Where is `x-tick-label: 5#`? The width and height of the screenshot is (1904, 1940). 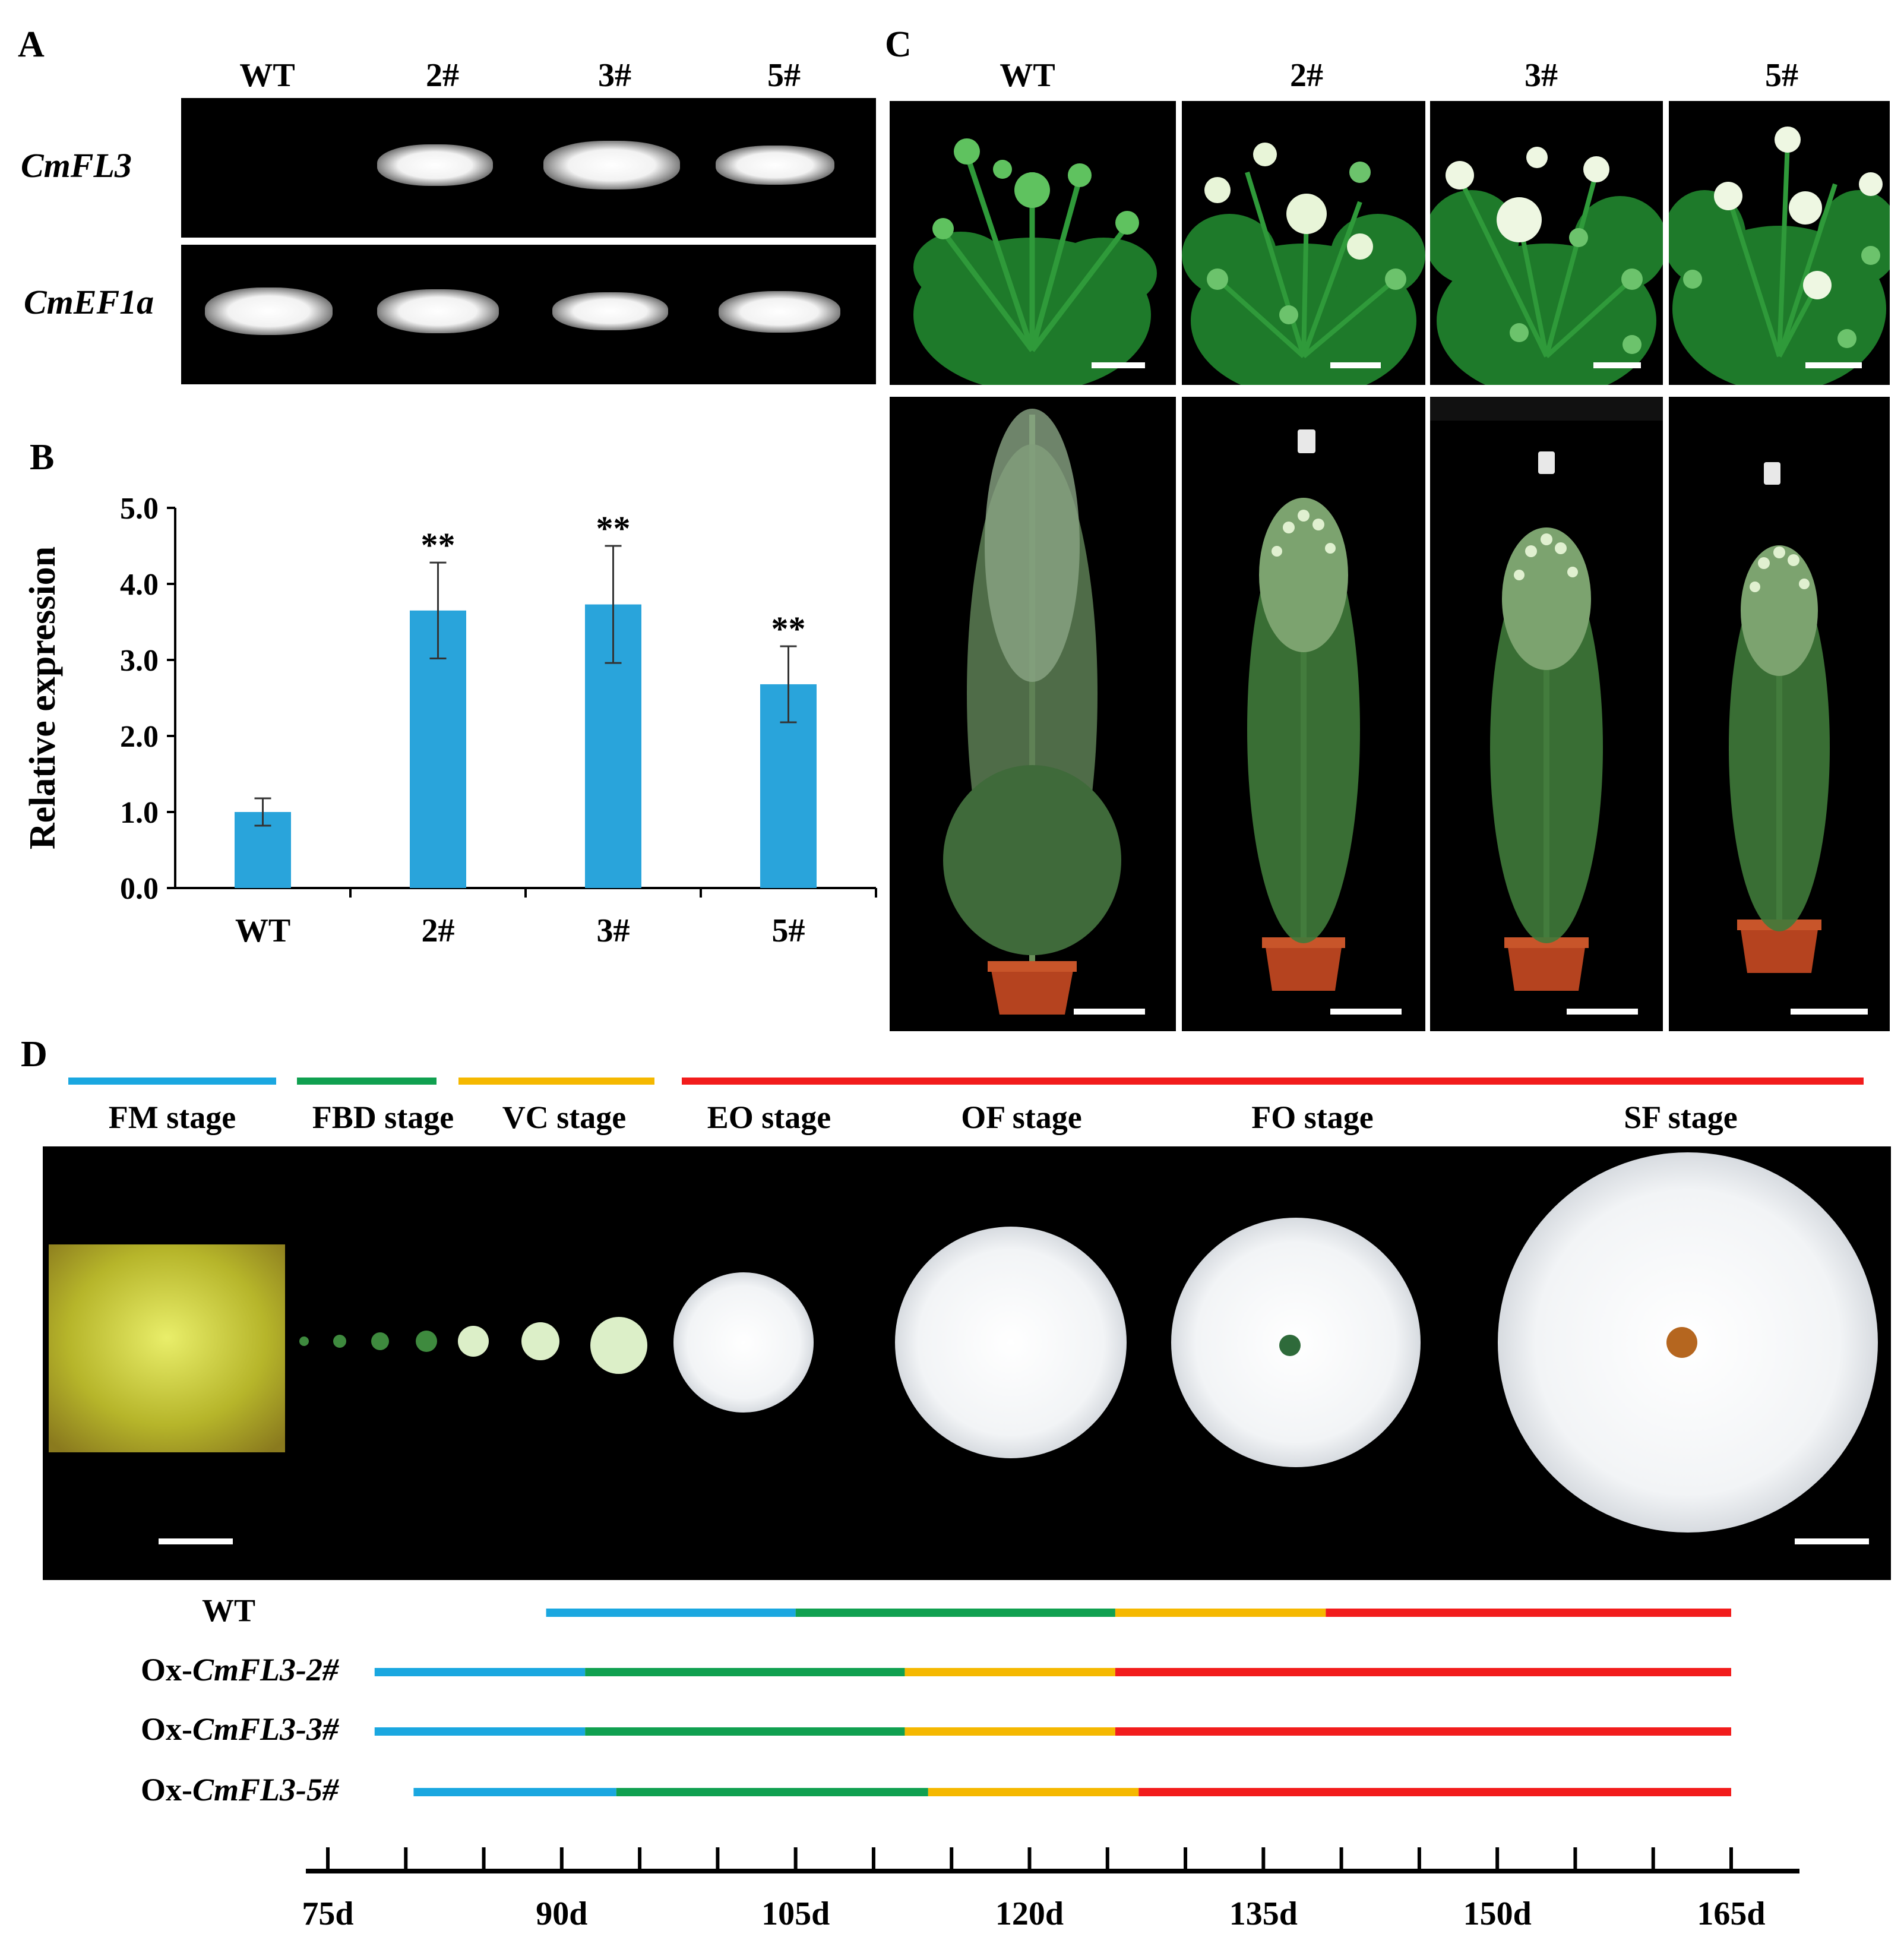
x-tick-label: 5# is located at coordinates (789, 930).